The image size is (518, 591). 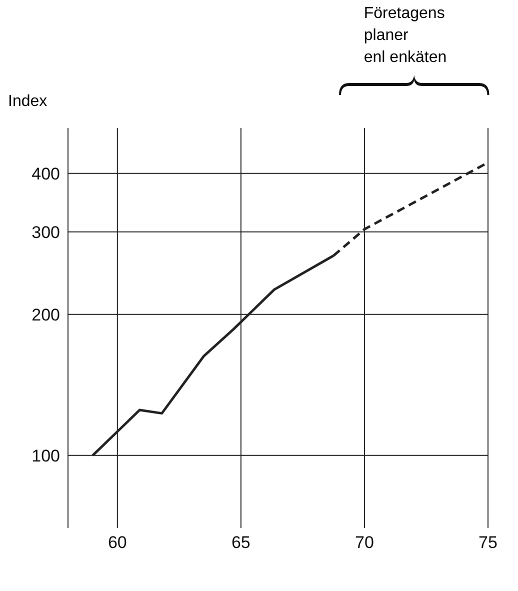 I want to click on x-tick-label: 60, so click(x=117, y=542).